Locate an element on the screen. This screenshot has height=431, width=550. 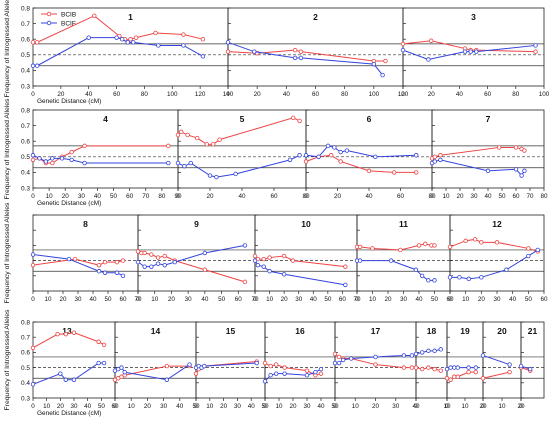
x-tick-label: 70 is located at coordinates (255, 299).